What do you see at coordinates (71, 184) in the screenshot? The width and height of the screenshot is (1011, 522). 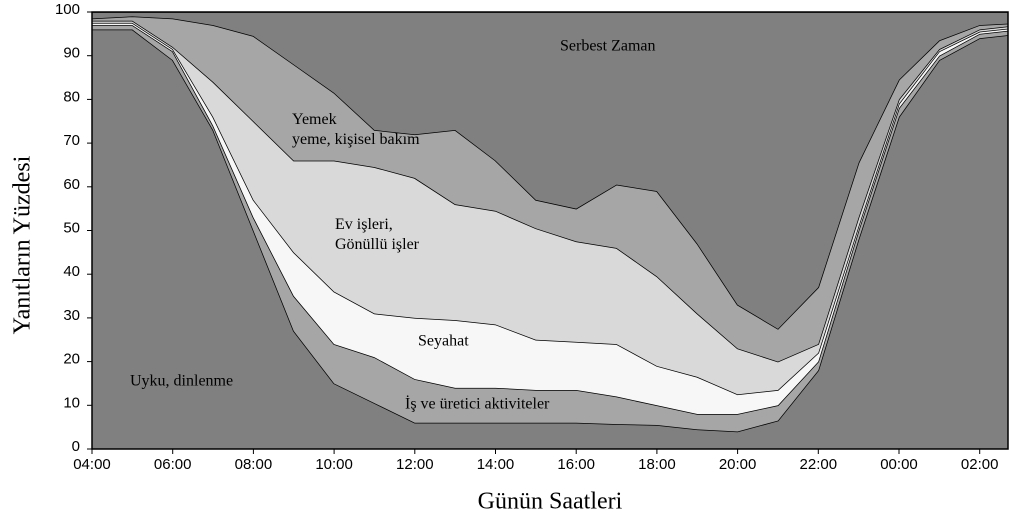 I see `y-tick-label: 60` at bounding box center [71, 184].